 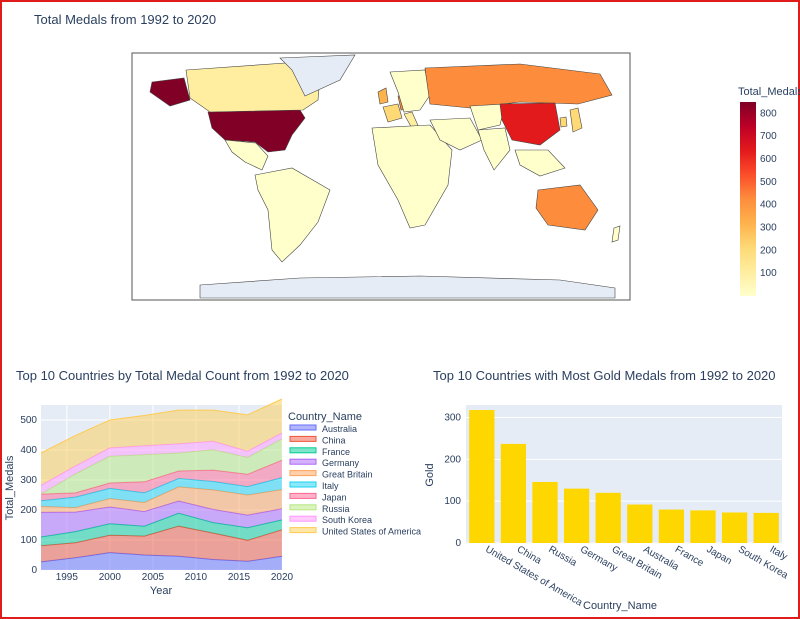 I want to click on country-south-korea, so click(x=563, y=122).